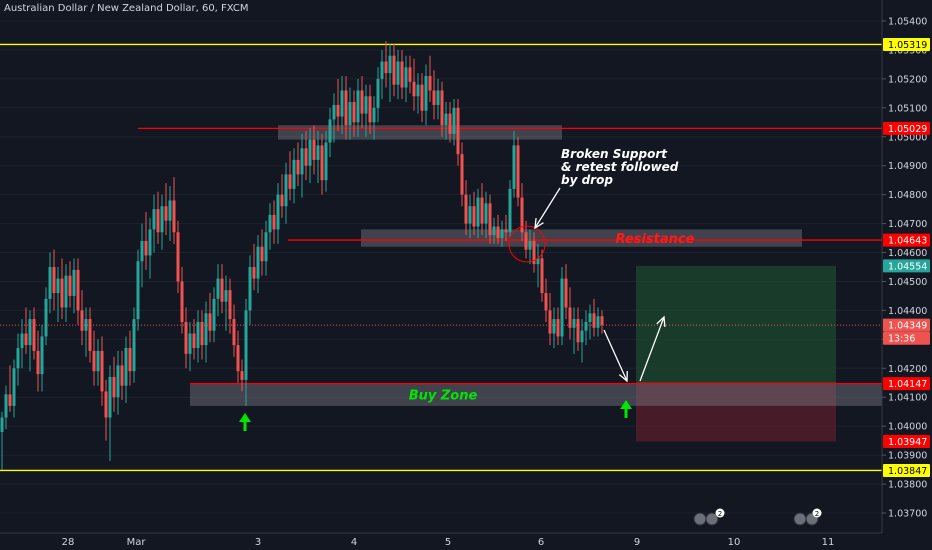 The image size is (932, 550). I want to click on time-tick-label: Mar, so click(137, 542).